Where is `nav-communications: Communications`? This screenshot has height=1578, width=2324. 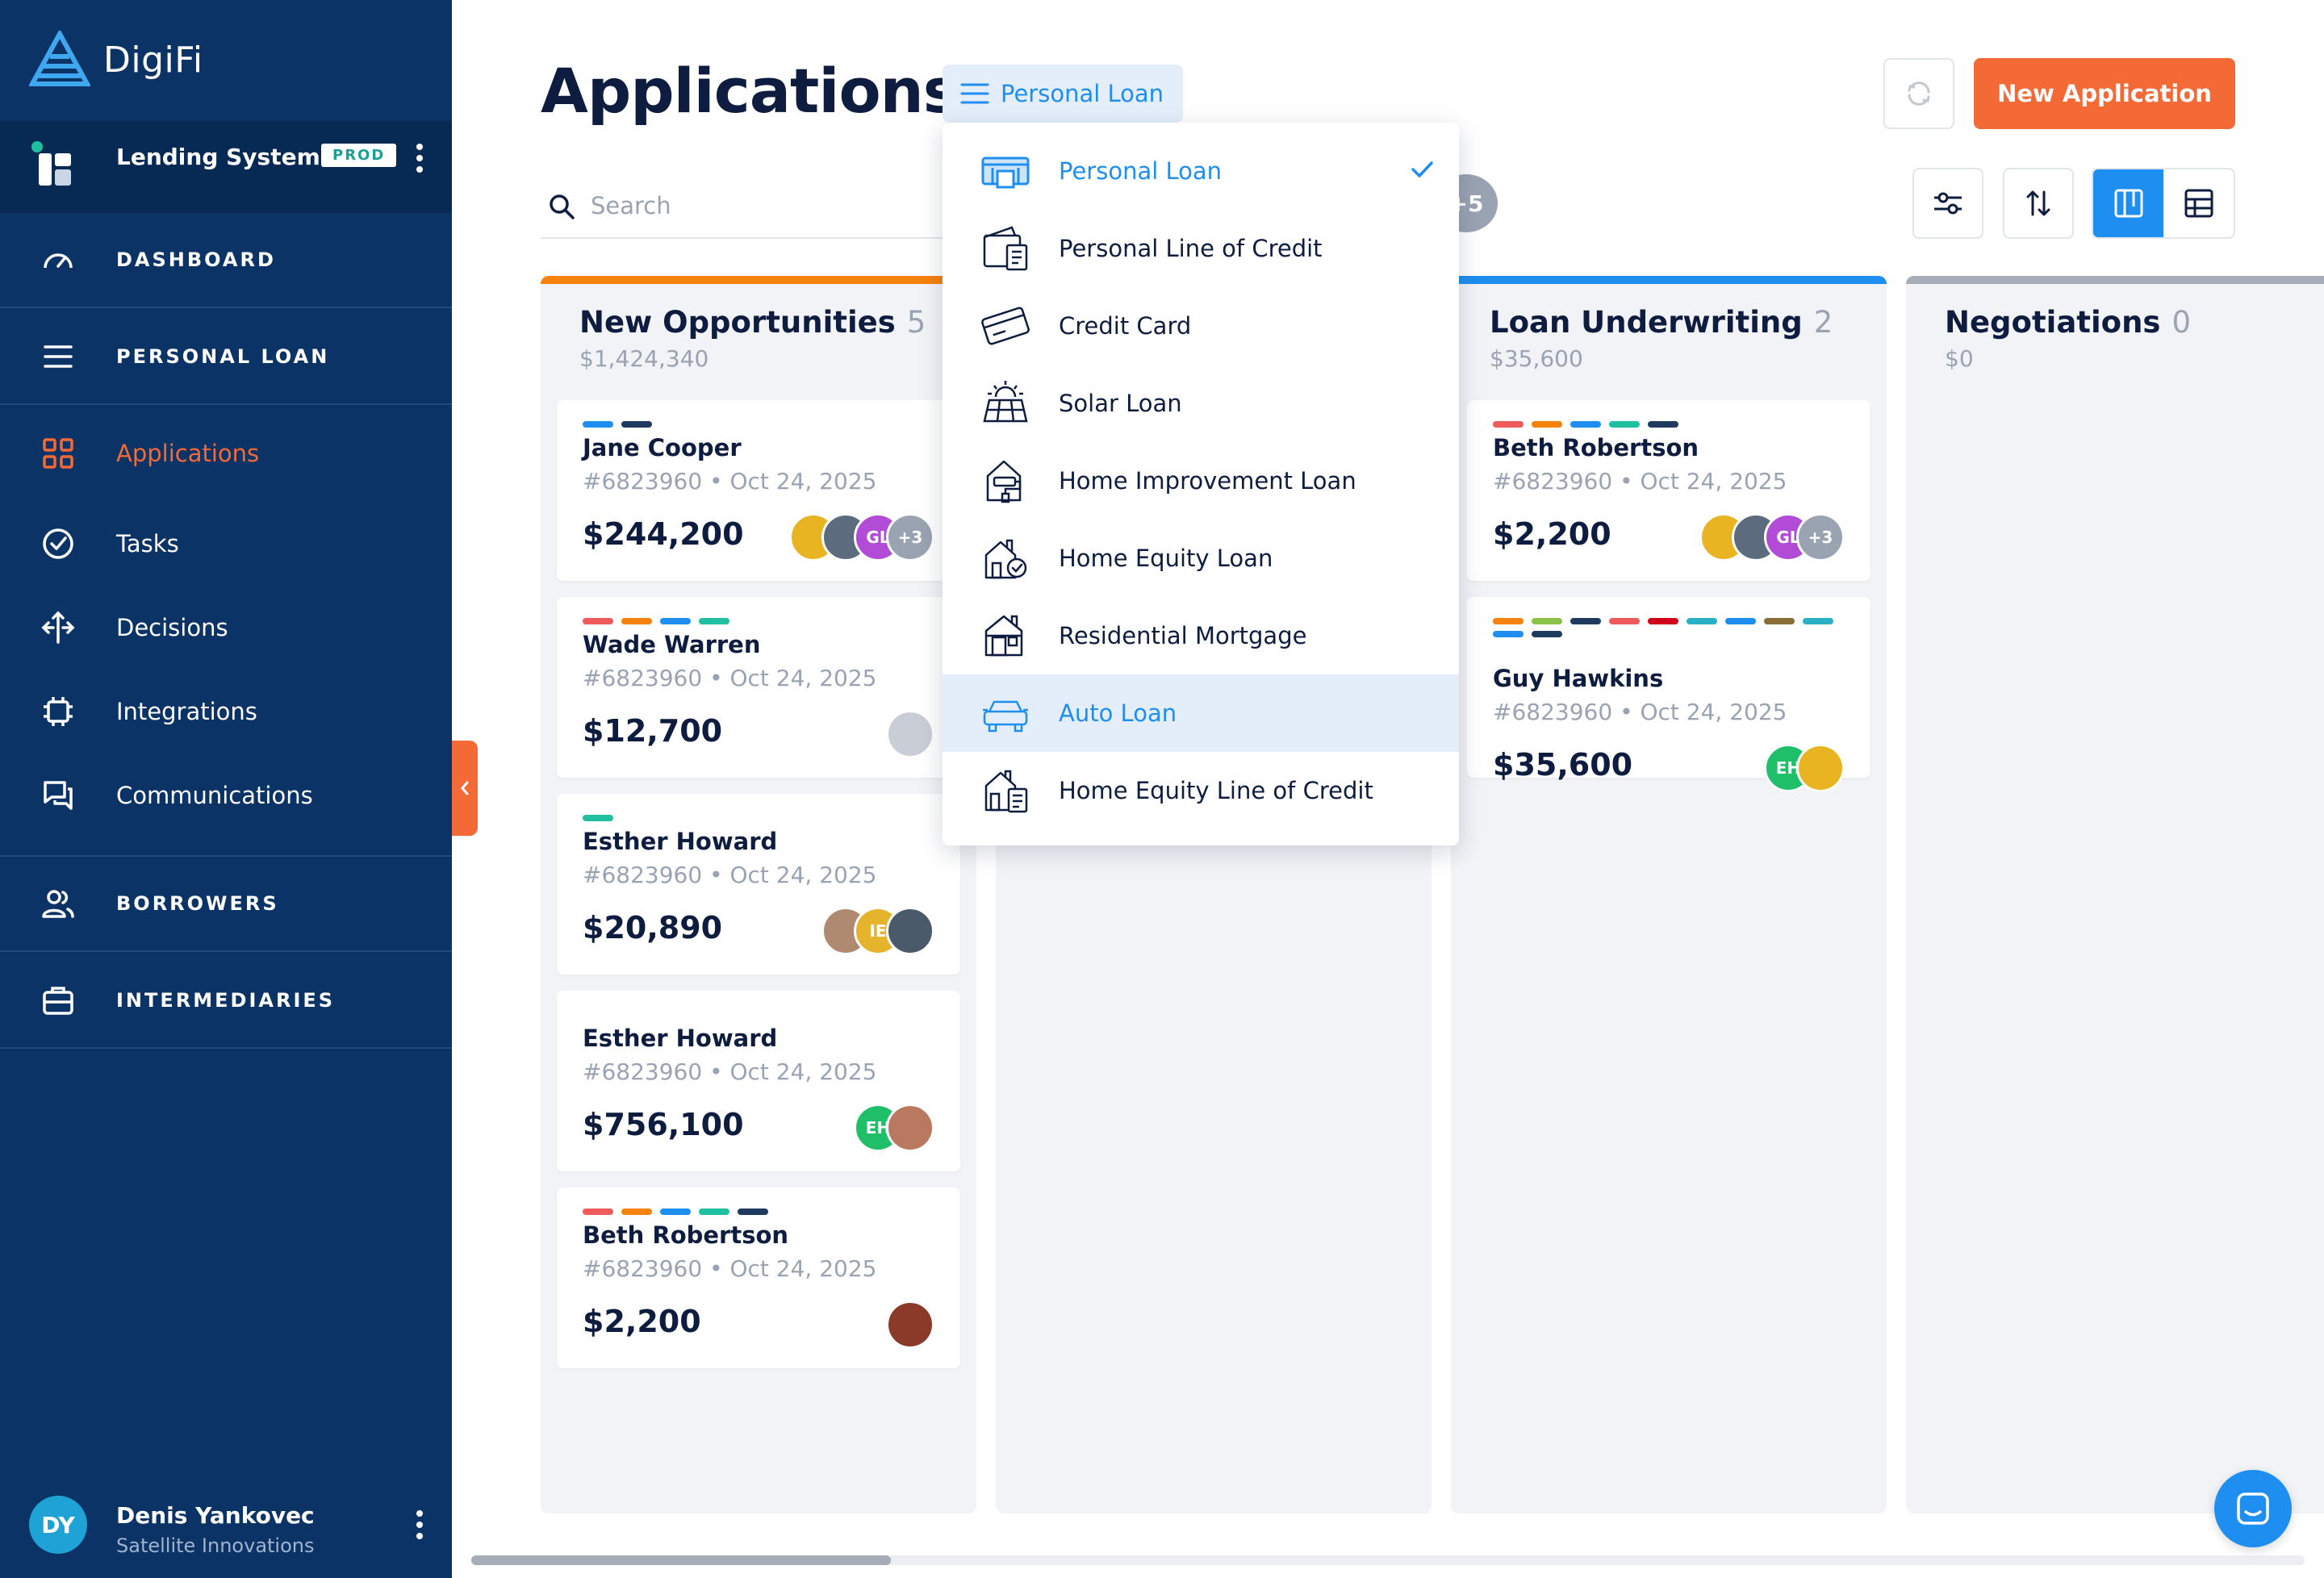
nav-communications: Communications is located at coordinates (226, 795).